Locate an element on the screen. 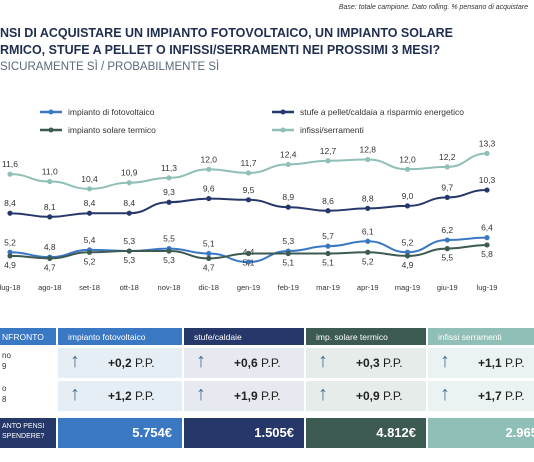  legend-label: impianto di fotovoltaico is located at coordinates (111, 112).